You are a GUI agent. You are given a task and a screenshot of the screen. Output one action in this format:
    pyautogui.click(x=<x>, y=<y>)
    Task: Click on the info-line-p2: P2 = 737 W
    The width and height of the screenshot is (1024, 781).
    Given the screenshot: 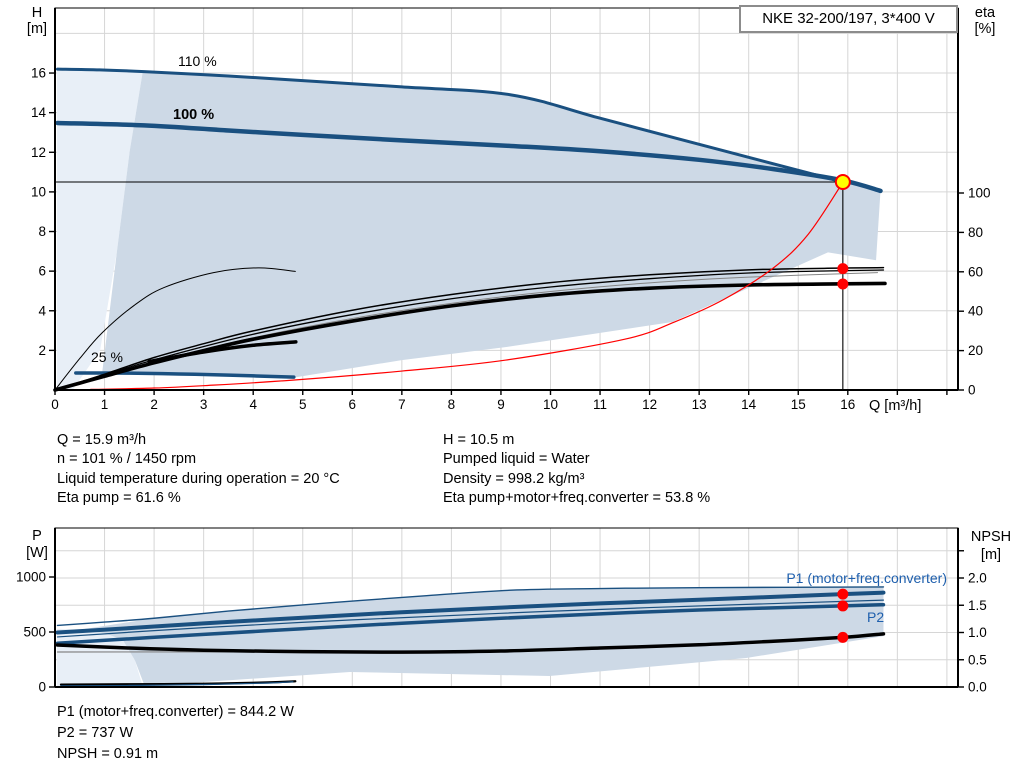 What is the action you would take?
    pyautogui.click(x=95, y=732)
    